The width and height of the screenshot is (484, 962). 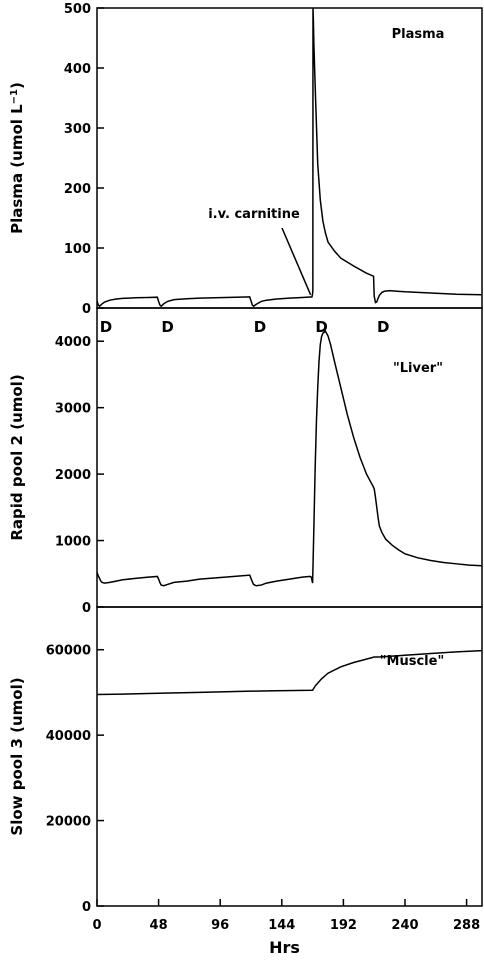 I want to click on x-tick-label: 192, so click(x=343, y=925).